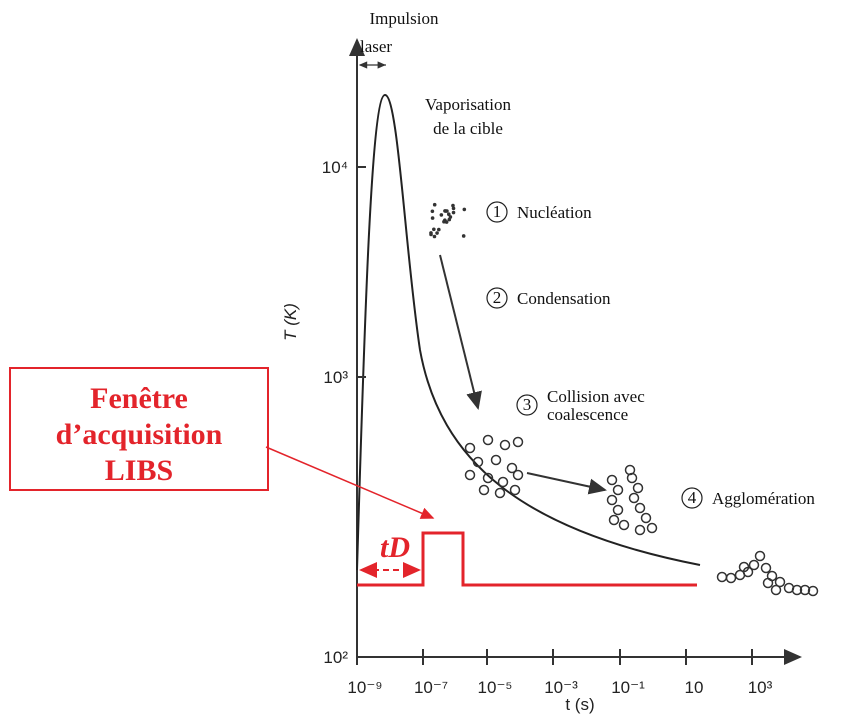 This screenshot has width=847, height=715. Describe the element at coordinates (579, 704) in the screenshot. I see `x-axis-label: t (s)` at that location.